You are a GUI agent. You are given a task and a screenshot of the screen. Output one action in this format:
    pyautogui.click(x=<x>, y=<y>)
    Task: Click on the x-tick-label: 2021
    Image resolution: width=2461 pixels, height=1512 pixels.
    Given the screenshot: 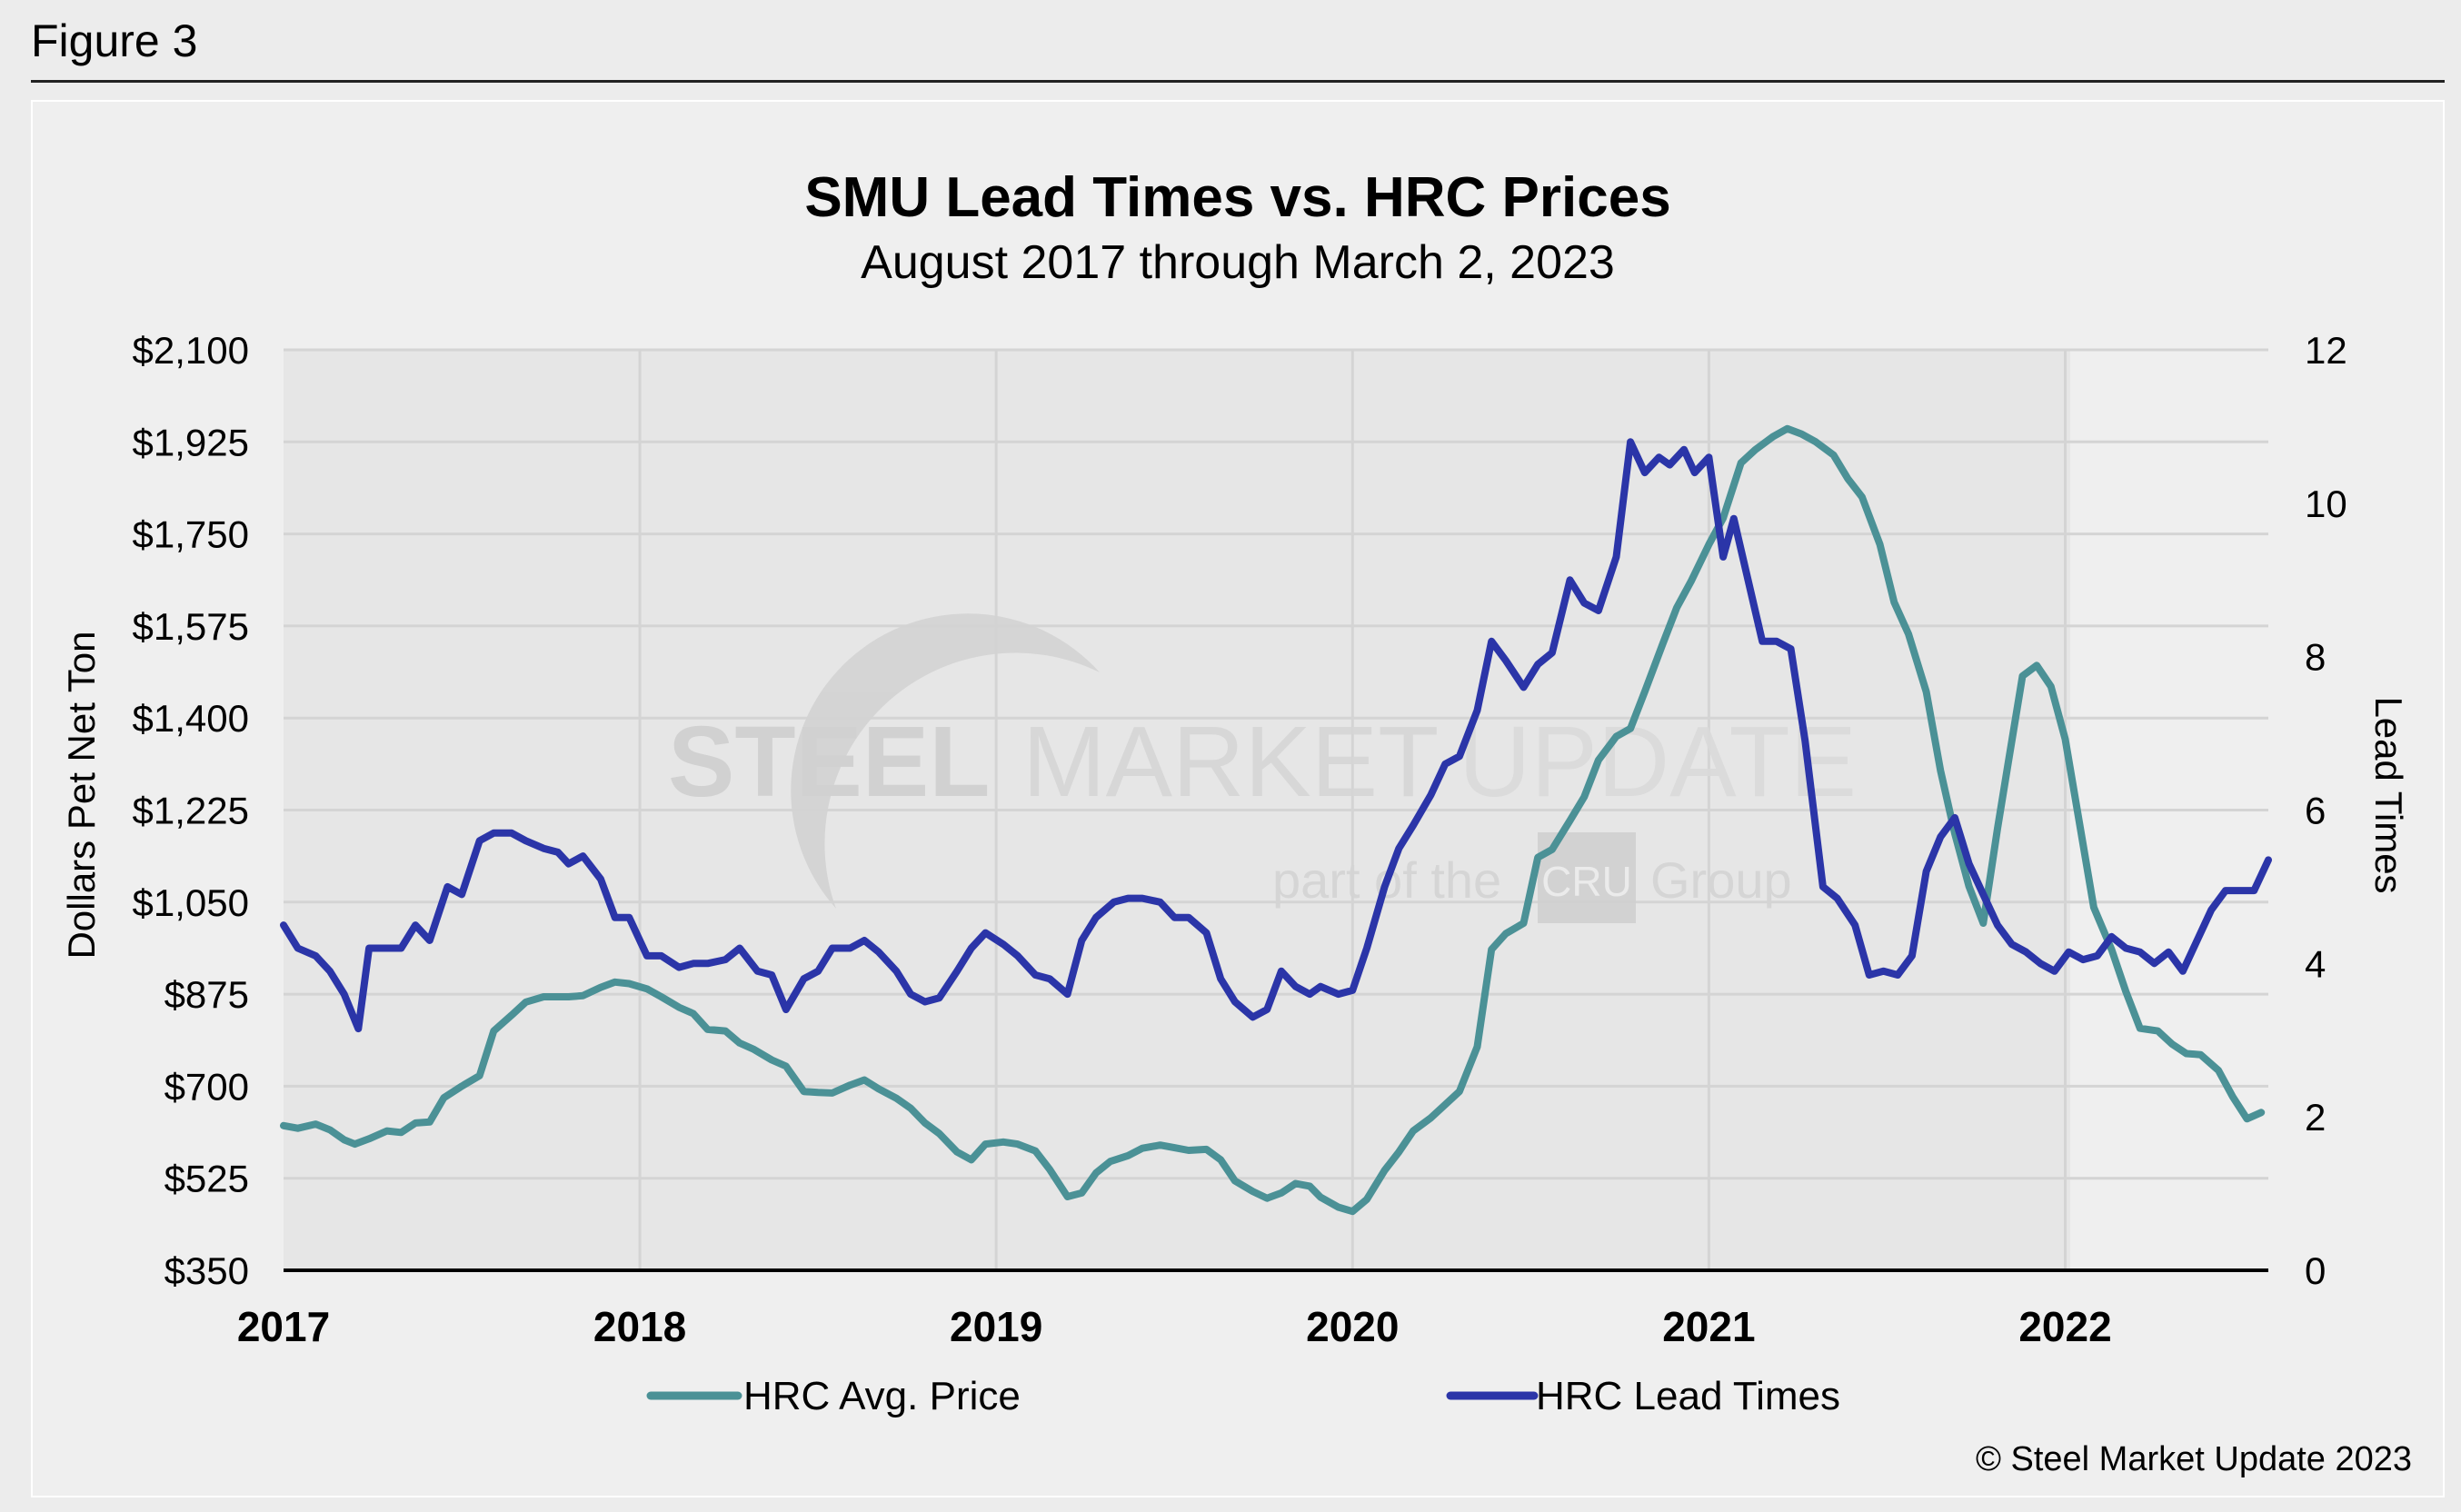 What is the action you would take?
    pyautogui.click(x=1708, y=1326)
    